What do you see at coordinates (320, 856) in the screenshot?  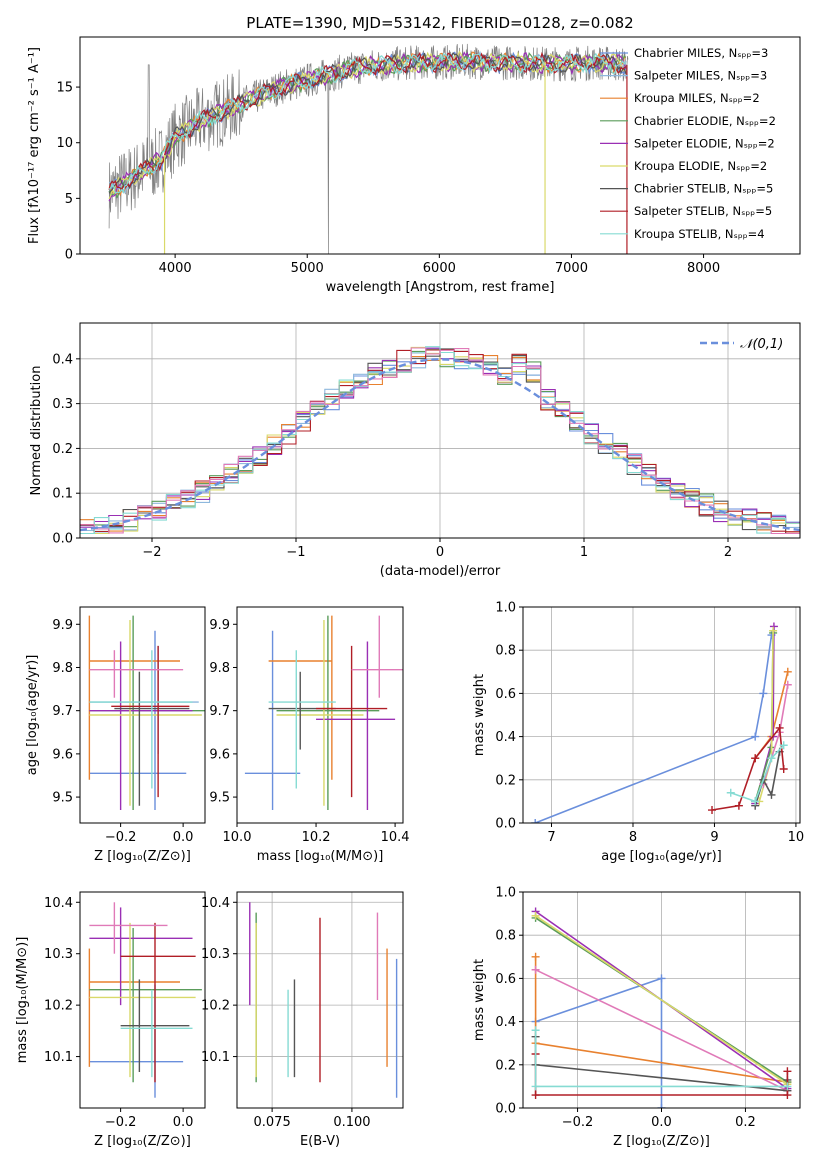 I see `mass_vs_age-xlabel: mass [log₁₀(M/M⊙)]` at bounding box center [320, 856].